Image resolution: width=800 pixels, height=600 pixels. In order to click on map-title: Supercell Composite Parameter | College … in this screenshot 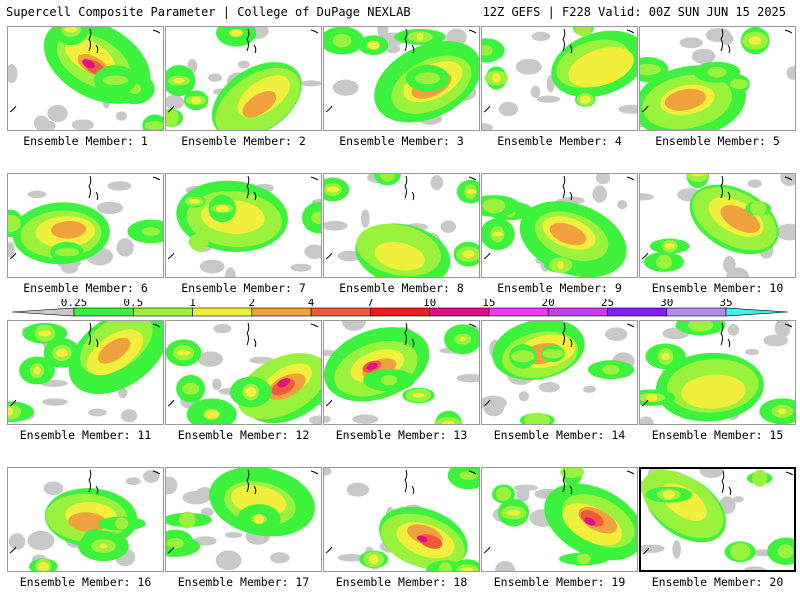, I will do `click(208, 12)`.